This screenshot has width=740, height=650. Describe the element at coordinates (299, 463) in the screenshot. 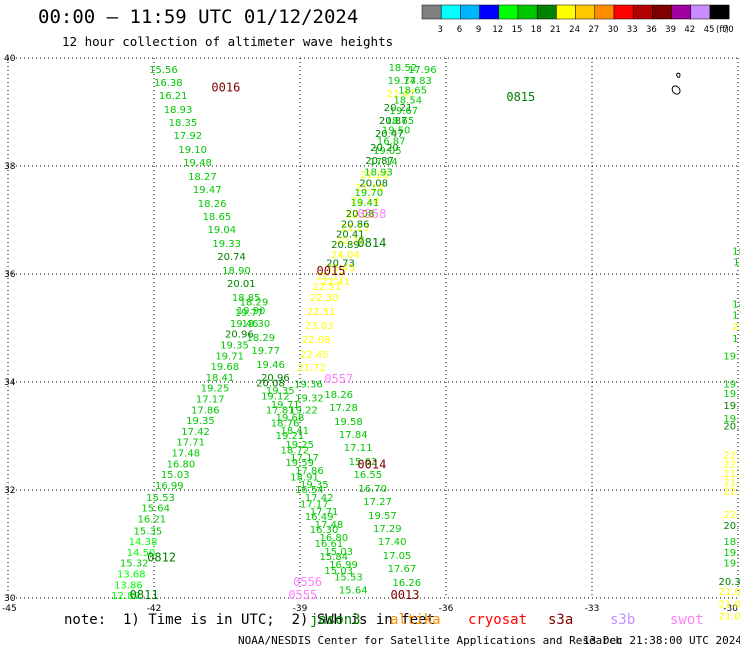

I see `wave-height-label: 19.59` at that location.